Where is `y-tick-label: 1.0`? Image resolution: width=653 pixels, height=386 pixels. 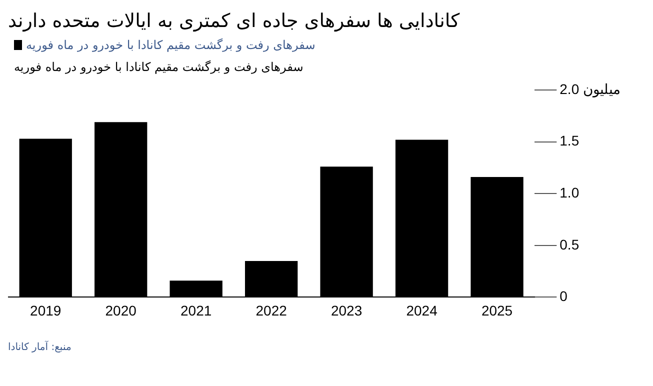 y-tick-label: 1.0 is located at coordinates (570, 192).